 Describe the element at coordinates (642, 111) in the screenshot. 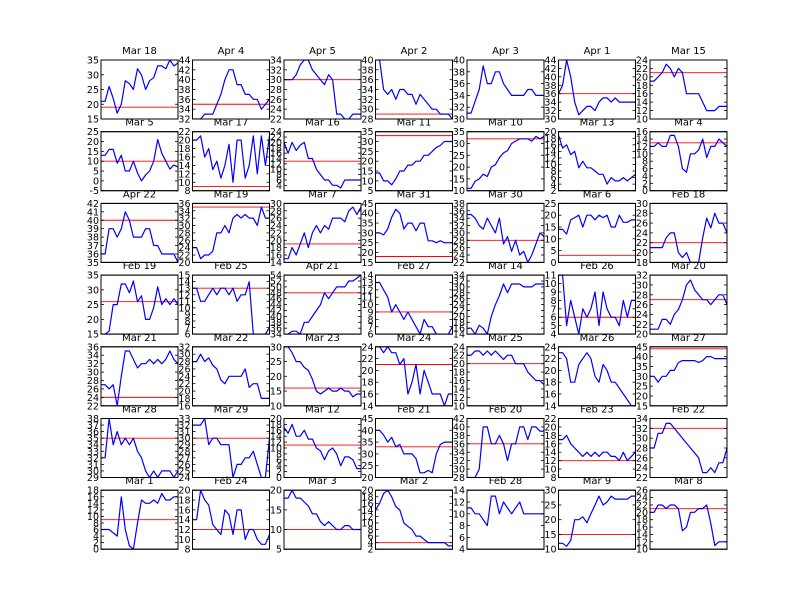

I see `y-tick-label: 12` at that location.